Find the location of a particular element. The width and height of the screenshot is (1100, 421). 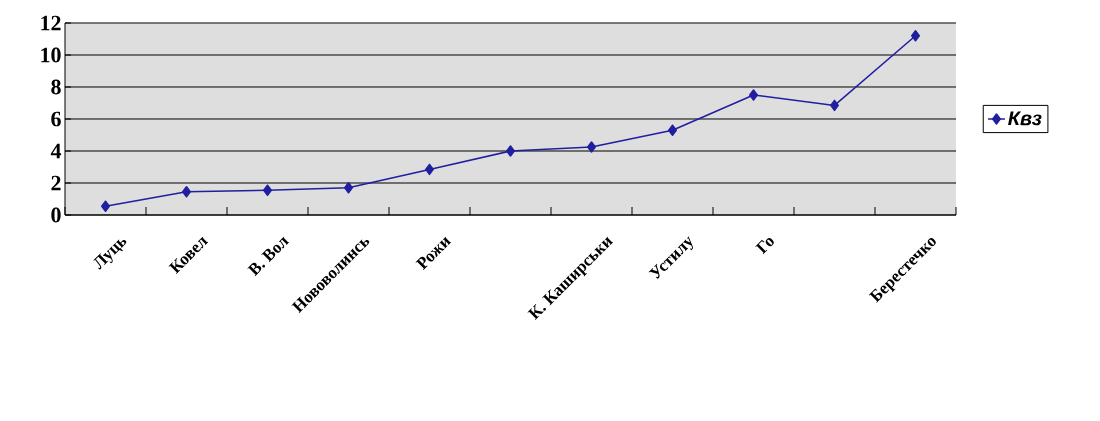

legend-label: Квз is located at coordinates (1025, 118).